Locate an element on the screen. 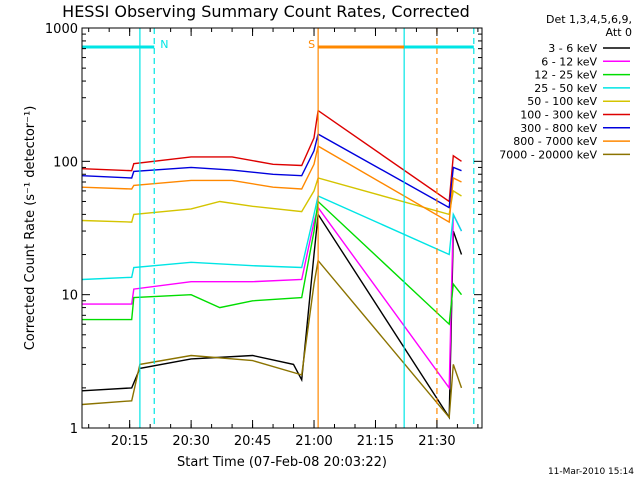 This screenshot has height=480, width=640. x-tick-label-0: 20:15 is located at coordinates (129, 441).